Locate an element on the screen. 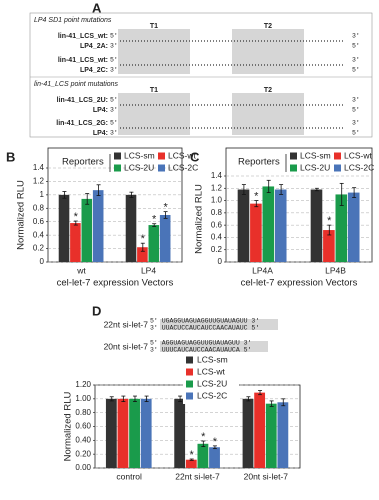  sequence: 3' UUUCAUCAUCCAACAUAUCA 5' is located at coordinates (200, 350).